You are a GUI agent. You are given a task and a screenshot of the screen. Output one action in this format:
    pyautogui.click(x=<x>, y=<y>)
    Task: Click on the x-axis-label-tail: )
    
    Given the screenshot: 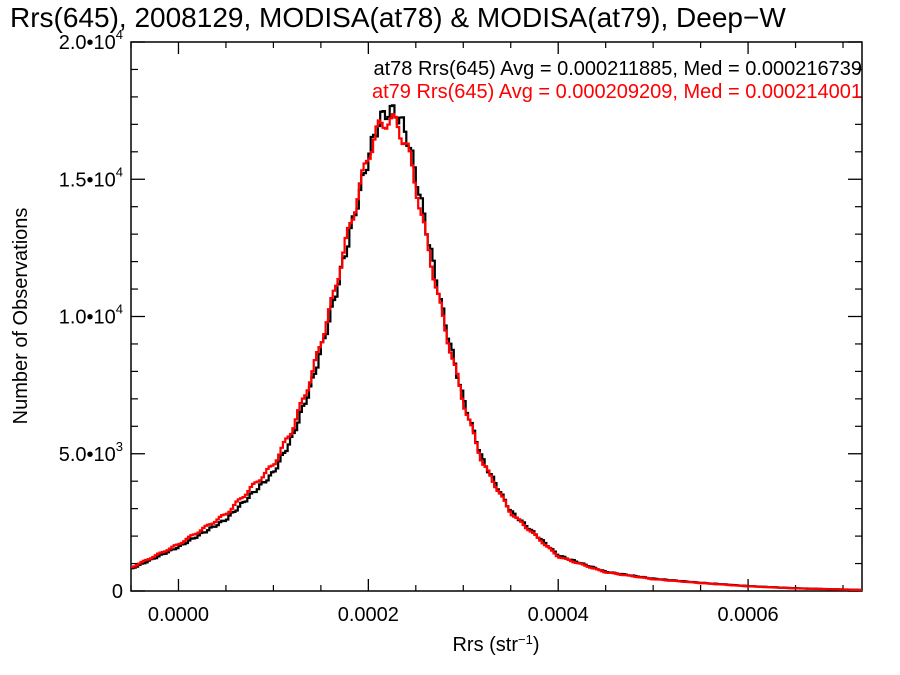 What is the action you would take?
    pyautogui.click(x=536, y=645)
    